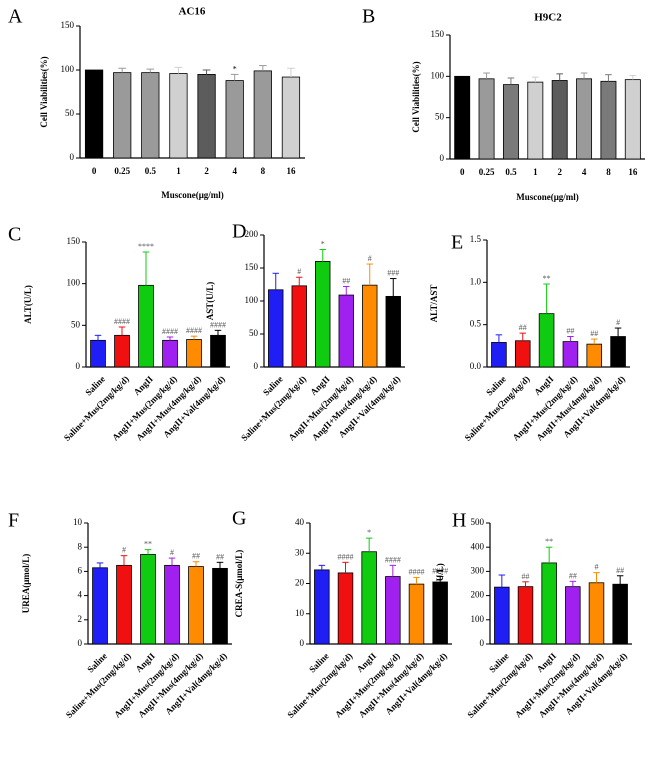 This screenshot has width=668, height=774. What do you see at coordinates (239, 232) in the screenshot?
I see `panel-label-d: D` at bounding box center [239, 232].